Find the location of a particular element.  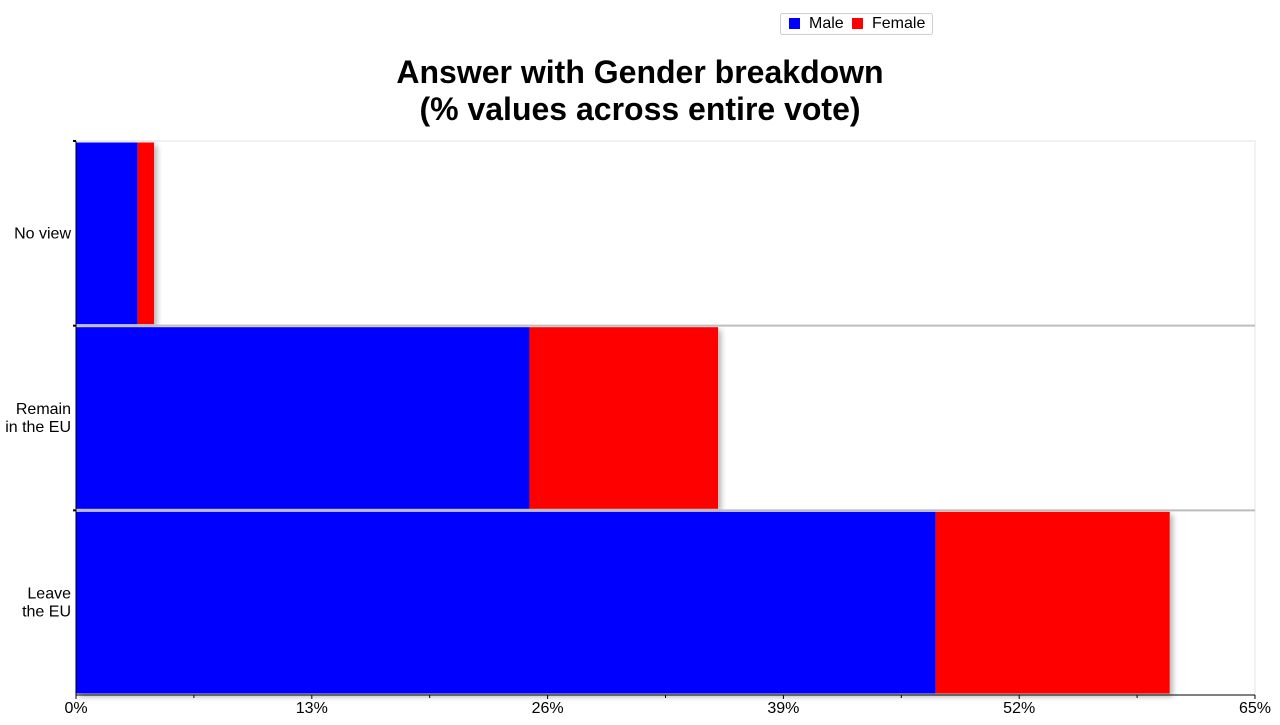

x-tick-label: 0% is located at coordinates (75, 708).